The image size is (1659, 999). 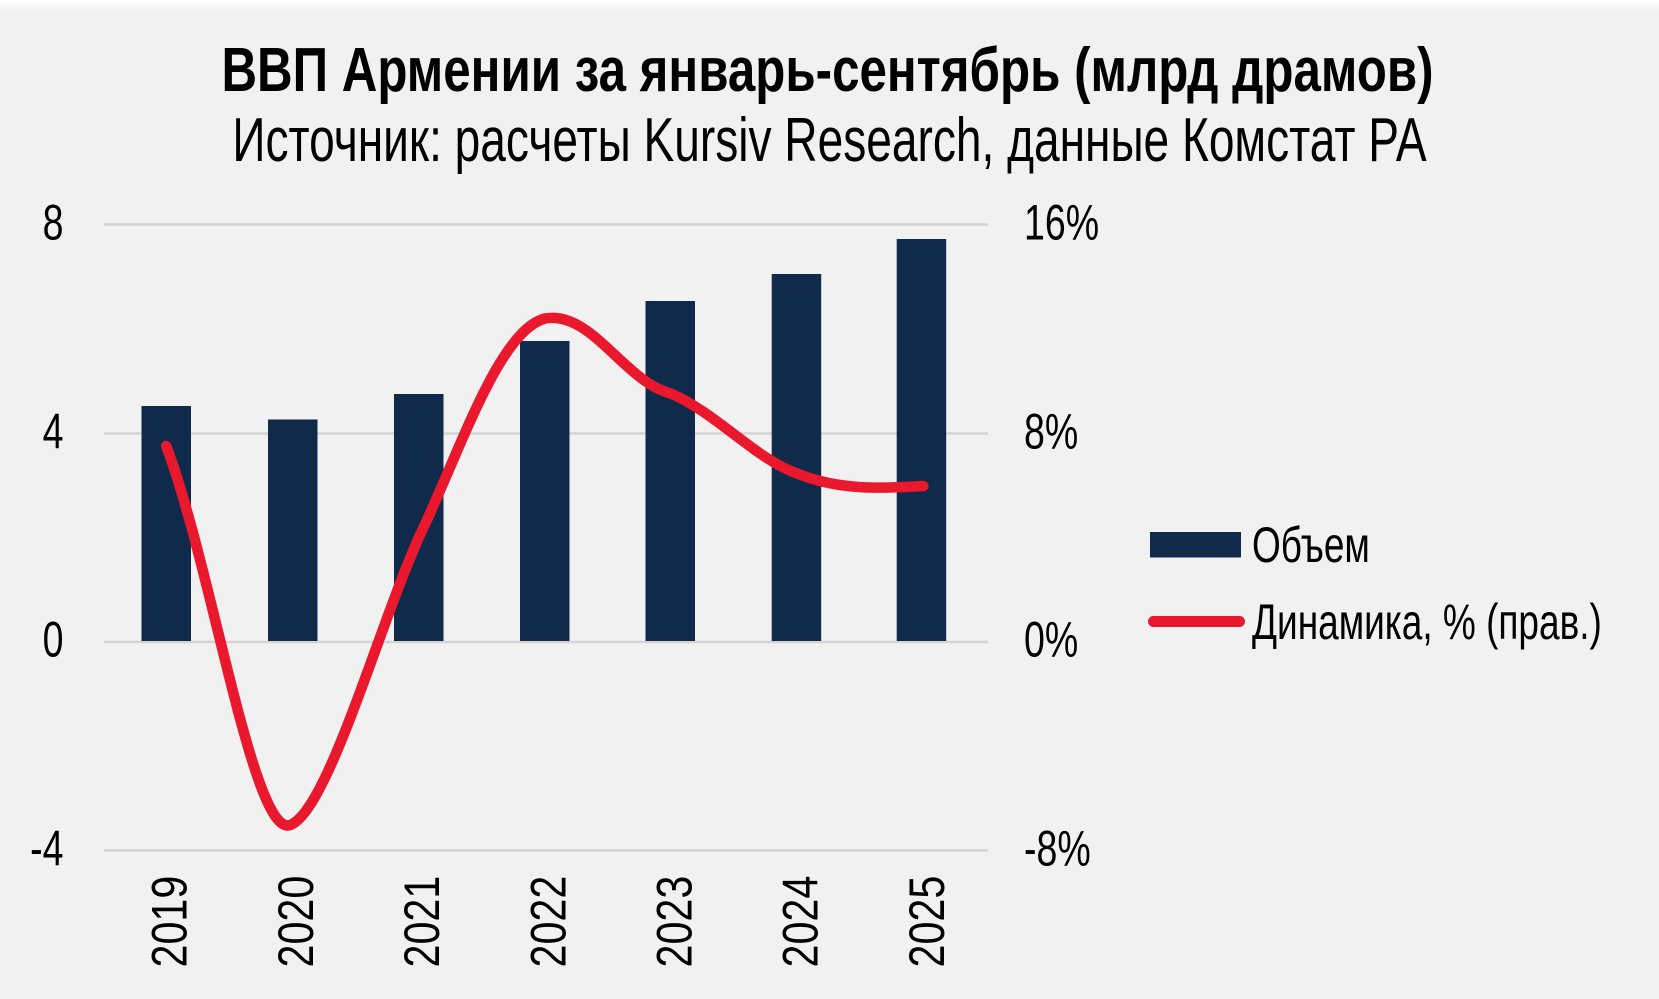 I want to click on svg-text: -8%, so click(x=1057, y=848).